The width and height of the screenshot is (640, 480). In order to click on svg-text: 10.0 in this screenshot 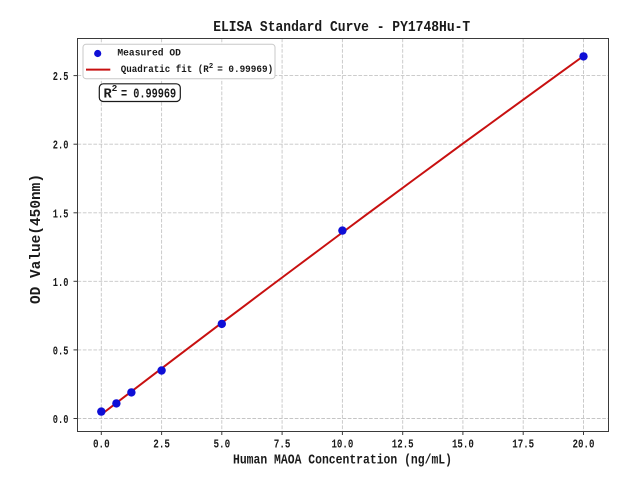, I will do `click(342, 445)`.